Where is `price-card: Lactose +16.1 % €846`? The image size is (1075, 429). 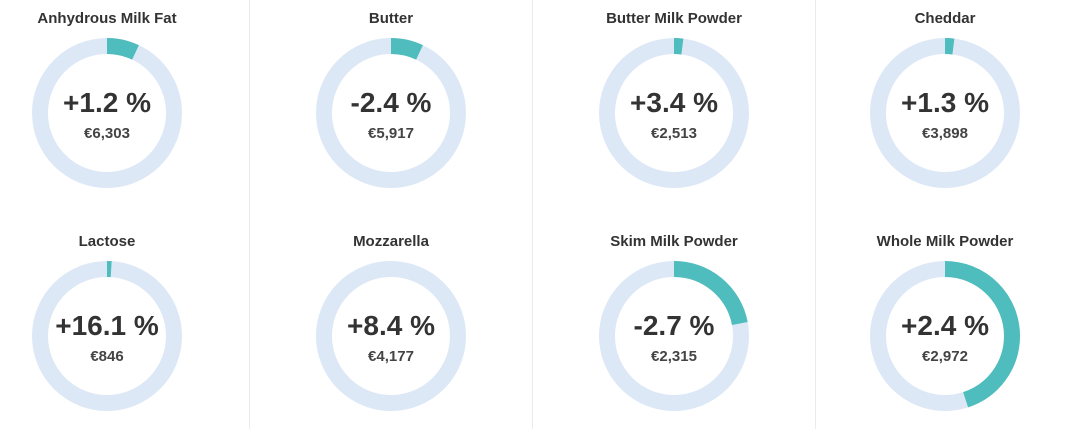
price-card: Lactose +16.1 % €846 is located at coordinates (125, 326).